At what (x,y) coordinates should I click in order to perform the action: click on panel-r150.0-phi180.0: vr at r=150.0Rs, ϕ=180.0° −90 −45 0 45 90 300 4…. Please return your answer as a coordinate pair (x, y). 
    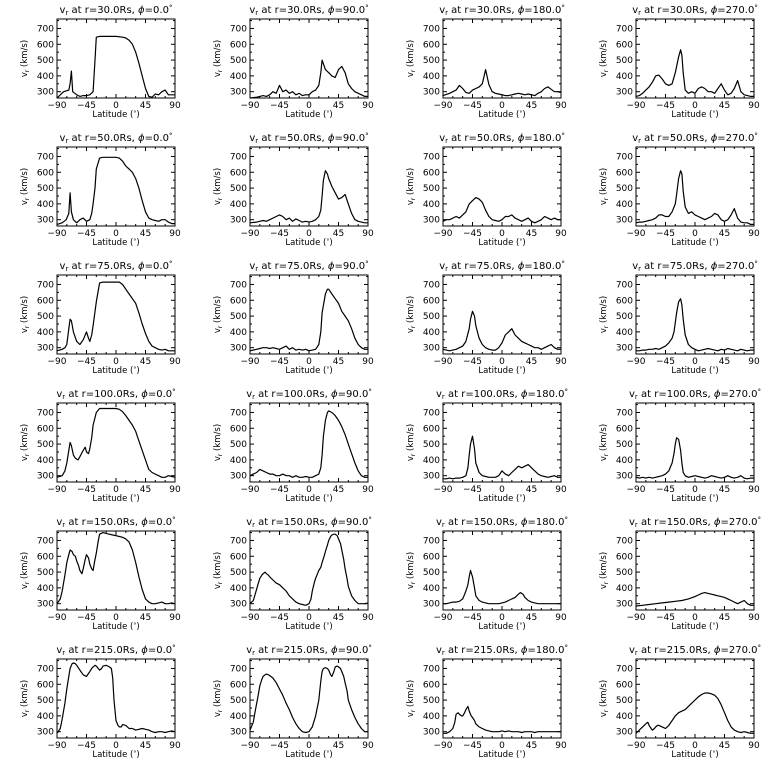
    Looking at the image, I should click on (487, 574).